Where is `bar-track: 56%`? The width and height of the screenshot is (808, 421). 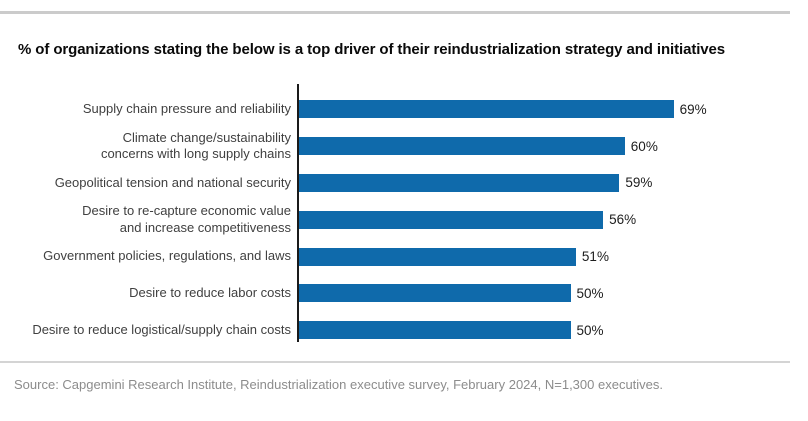
bar-track: 56% is located at coordinates (549, 219).